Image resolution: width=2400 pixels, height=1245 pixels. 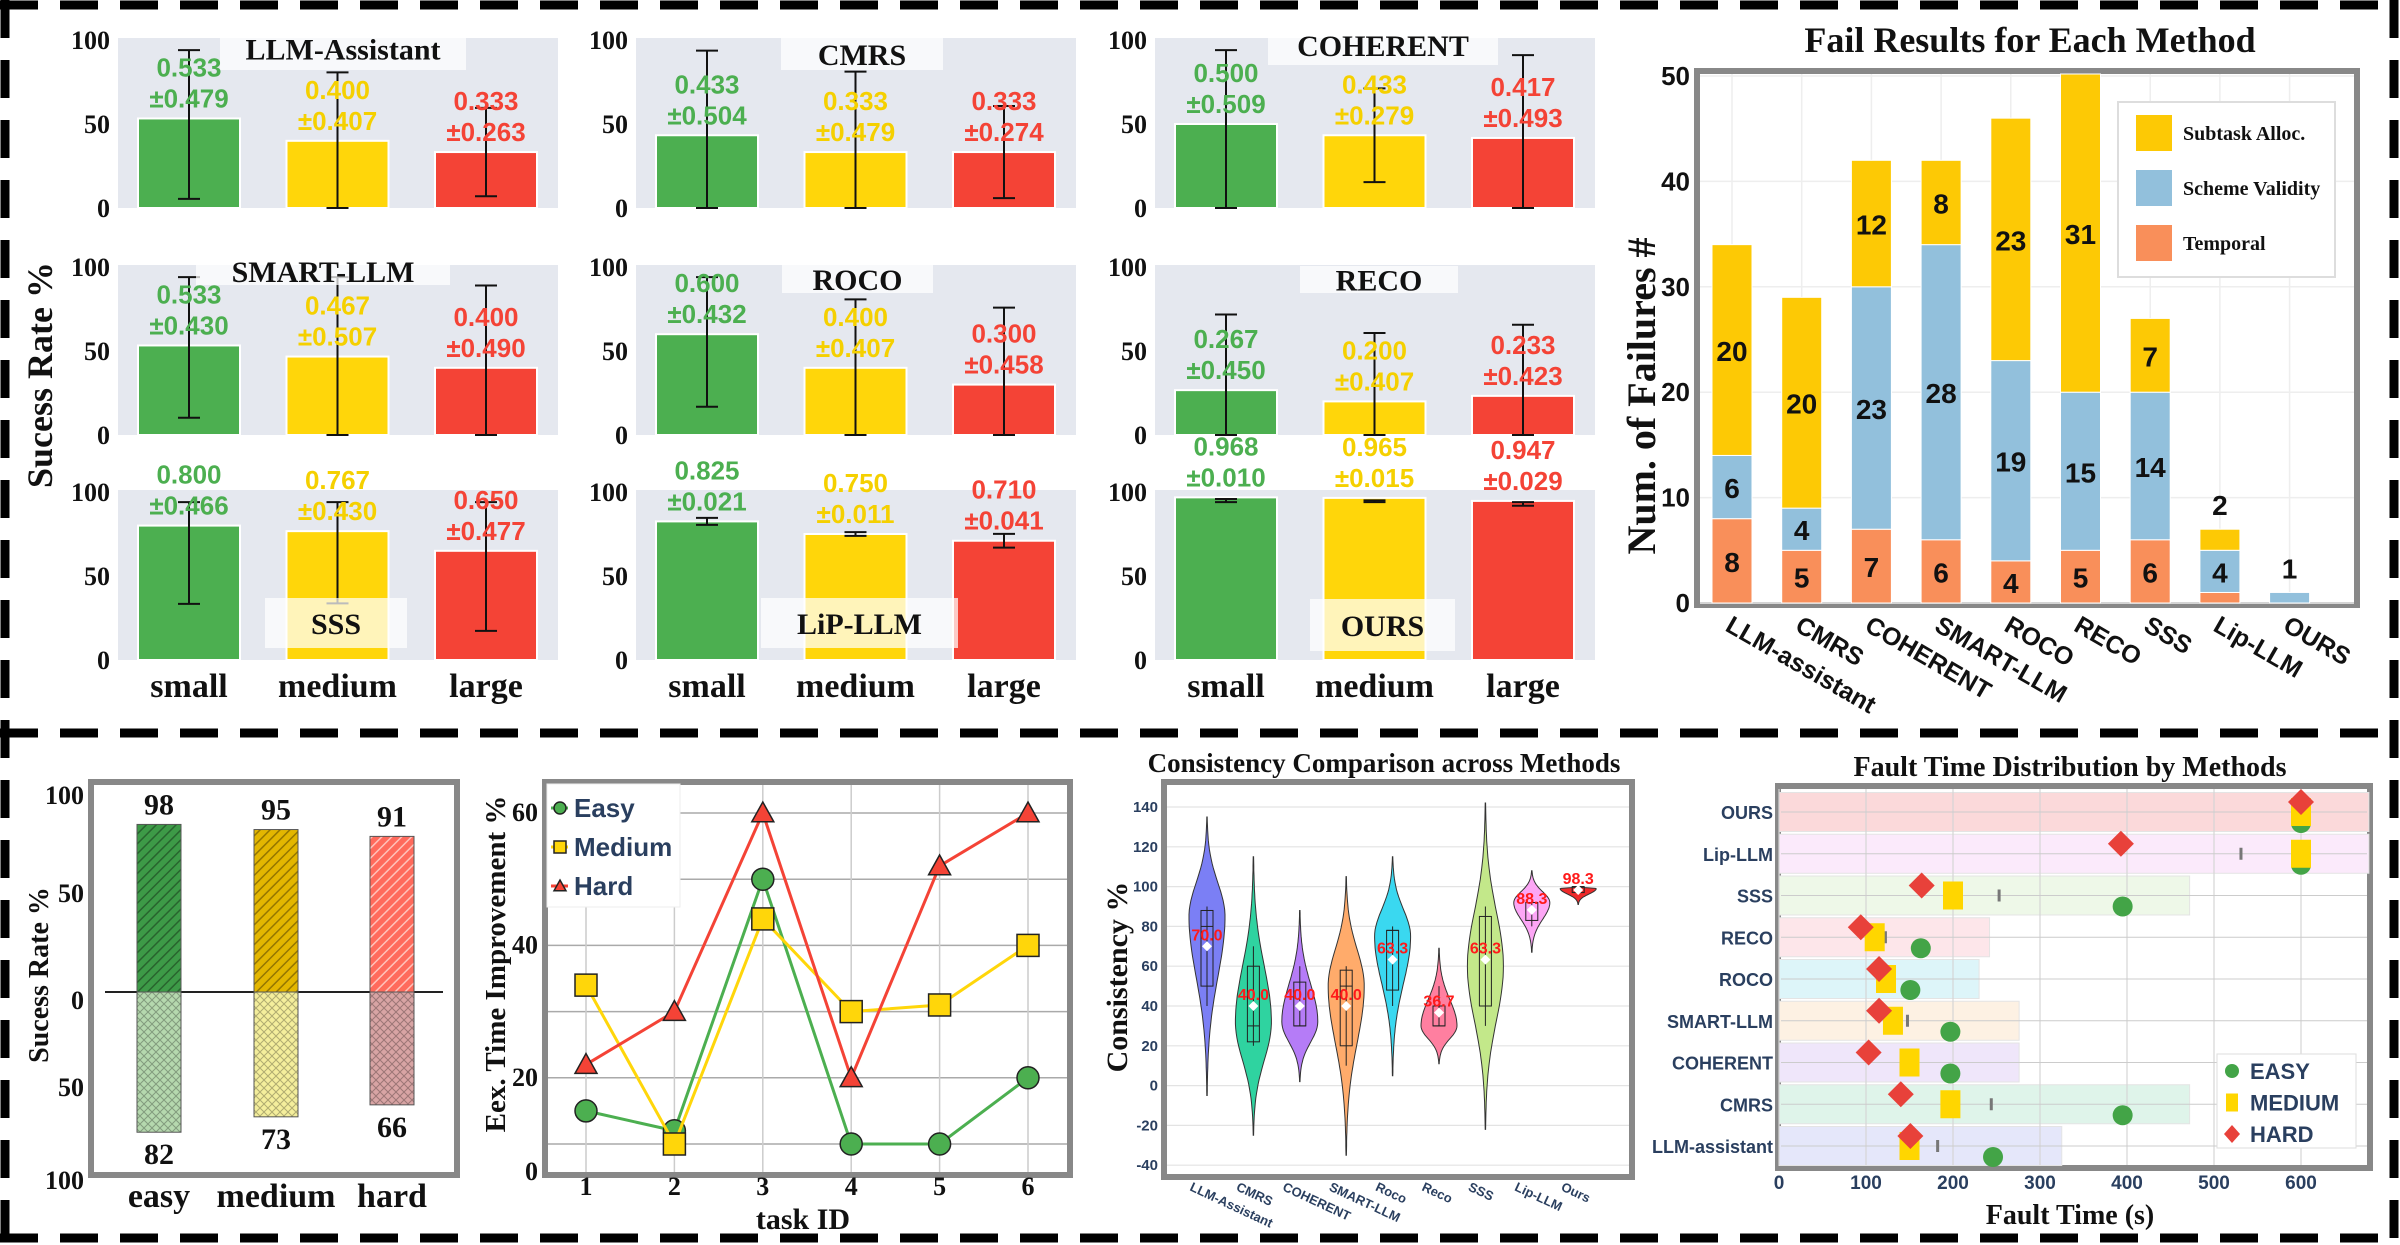 I want to click on segment-value-label: 15, so click(x=2080, y=472).